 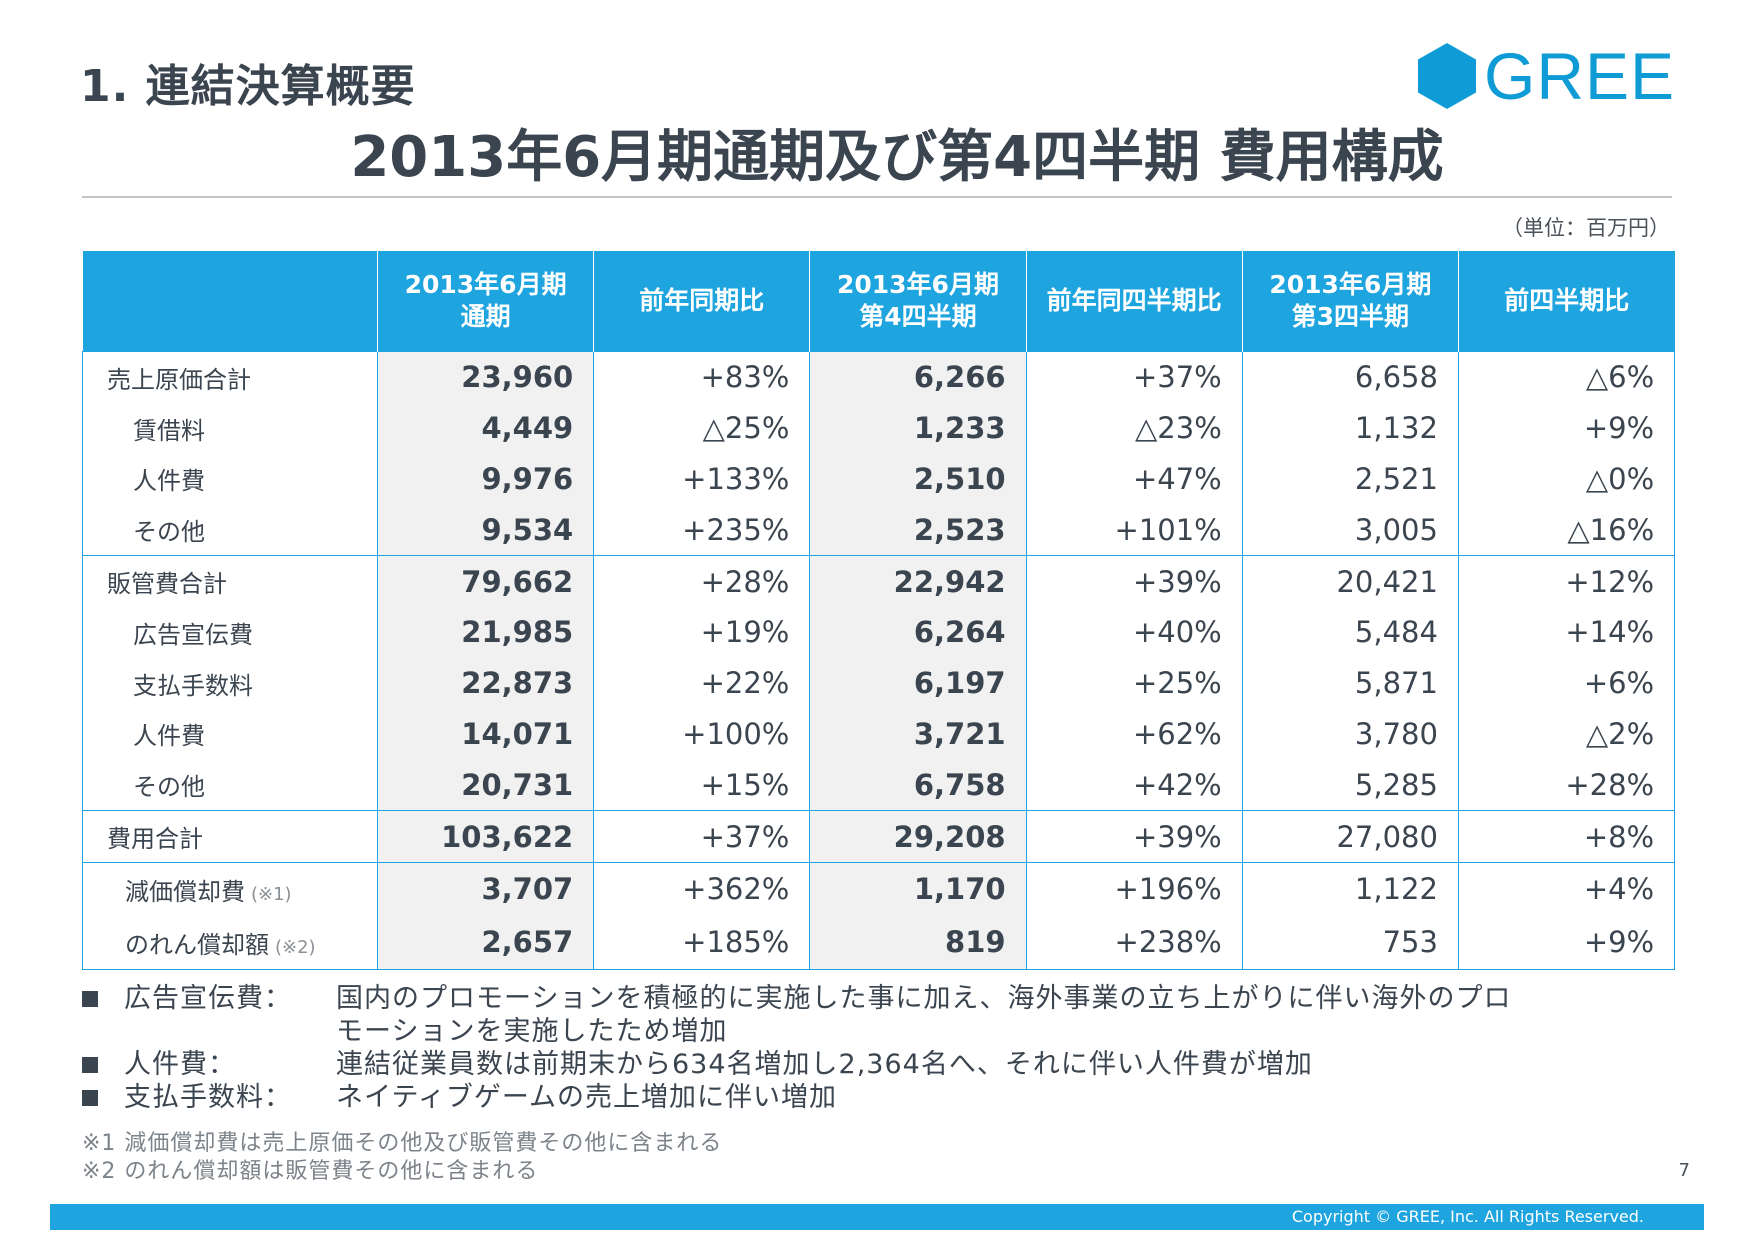 I want to click on table-cell: 29,208, so click(x=918, y=836).